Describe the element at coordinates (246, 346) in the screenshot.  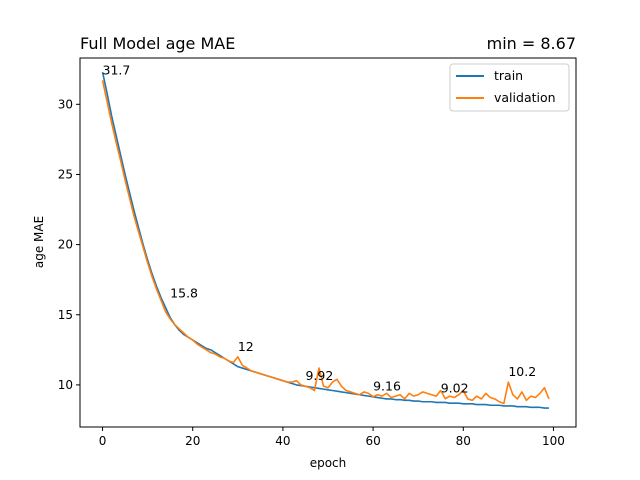
I see `data-label: 12` at that location.